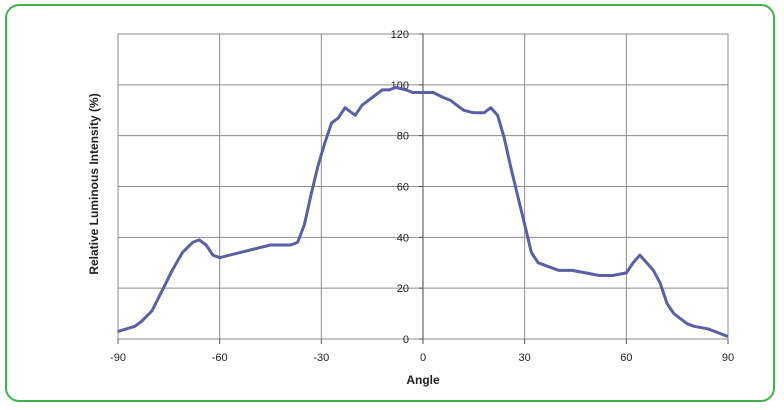  Describe the element at coordinates (118, 358) in the screenshot. I see `x-tick-label: -90` at that location.